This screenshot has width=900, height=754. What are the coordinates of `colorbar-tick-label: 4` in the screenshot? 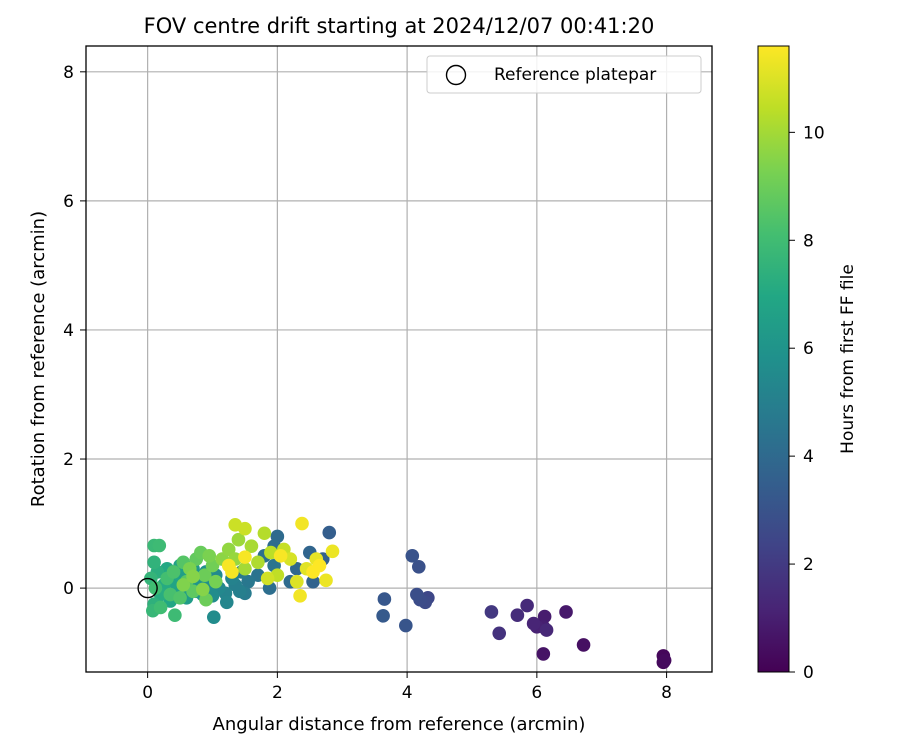 It's located at (808, 457).